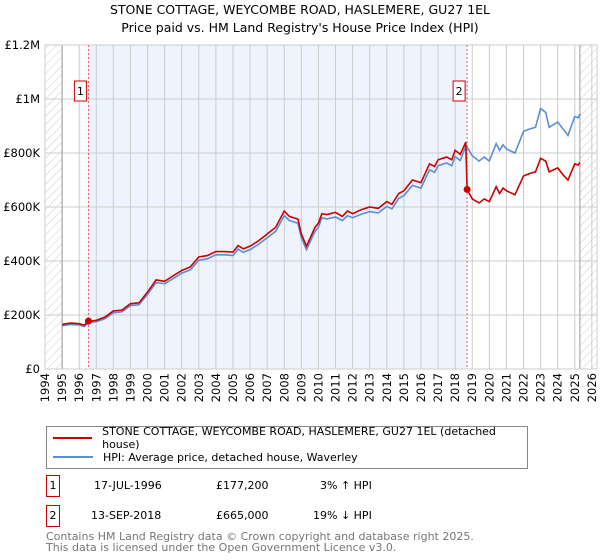 The height and width of the screenshot is (560, 600). Describe the element at coordinates (79, 387) in the screenshot. I see `x-tick-label: 1996` at that location.